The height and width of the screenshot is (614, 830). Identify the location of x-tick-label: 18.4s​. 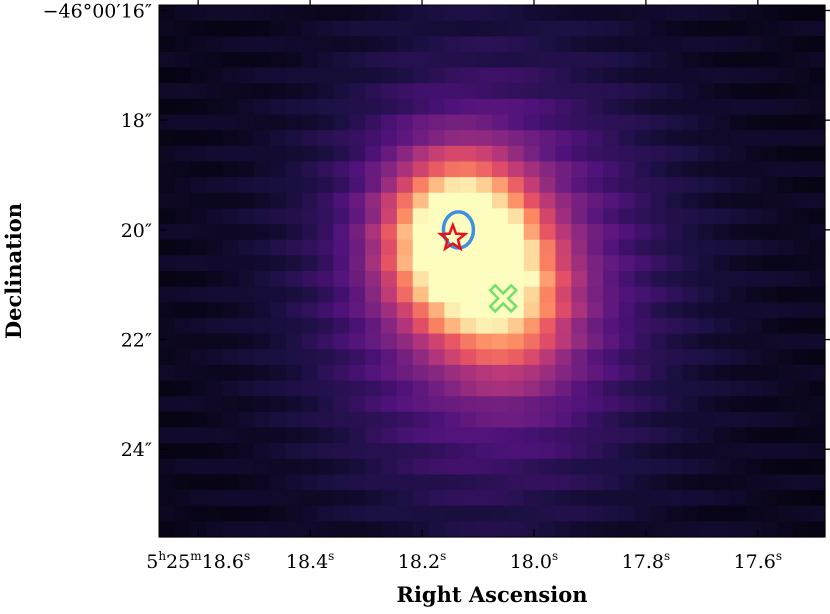
(310, 561).